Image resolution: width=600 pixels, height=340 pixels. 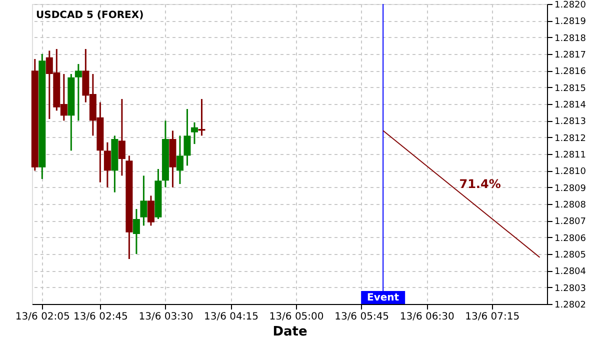 What do you see at coordinates (570, 122) in the screenshot?
I see `y-tick-label: 1.2813` at bounding box center [570, 122].